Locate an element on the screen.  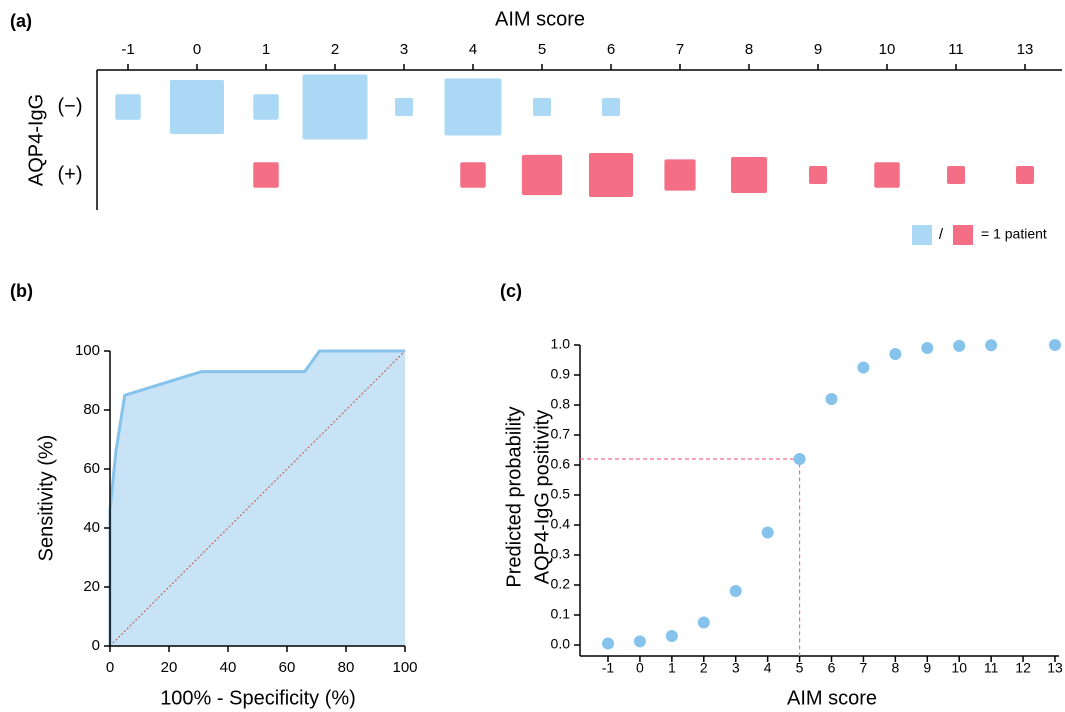
panel-label: (b) is located at coordinates (21, 291).